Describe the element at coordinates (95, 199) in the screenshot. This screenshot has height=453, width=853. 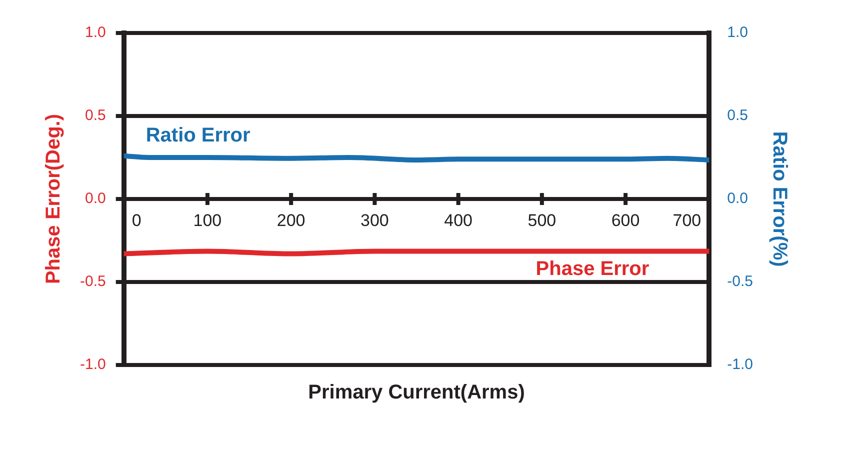
I see `y-tick-label: 0.0` at that location.